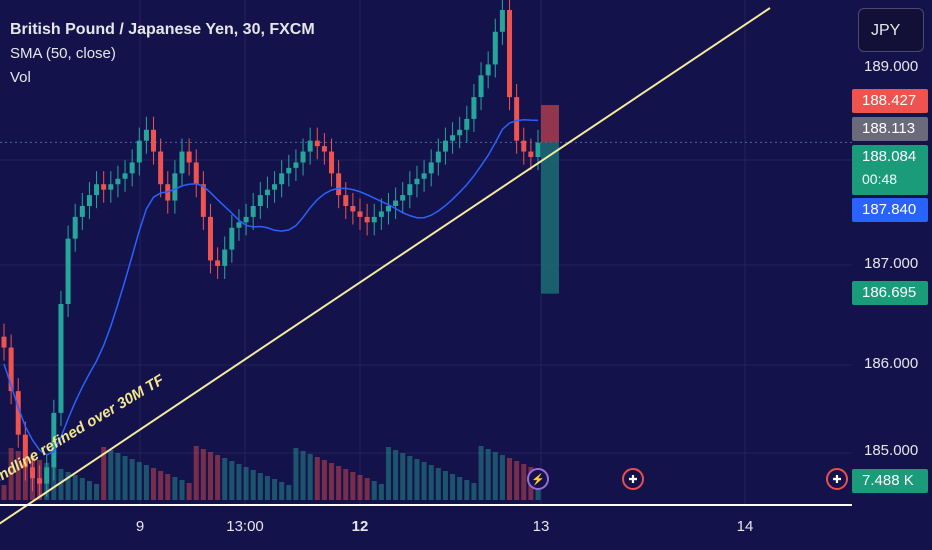  Describe the element at coordinates (890, 210) in the screenshot. I see `sma-price-label: 187.840` at that location.